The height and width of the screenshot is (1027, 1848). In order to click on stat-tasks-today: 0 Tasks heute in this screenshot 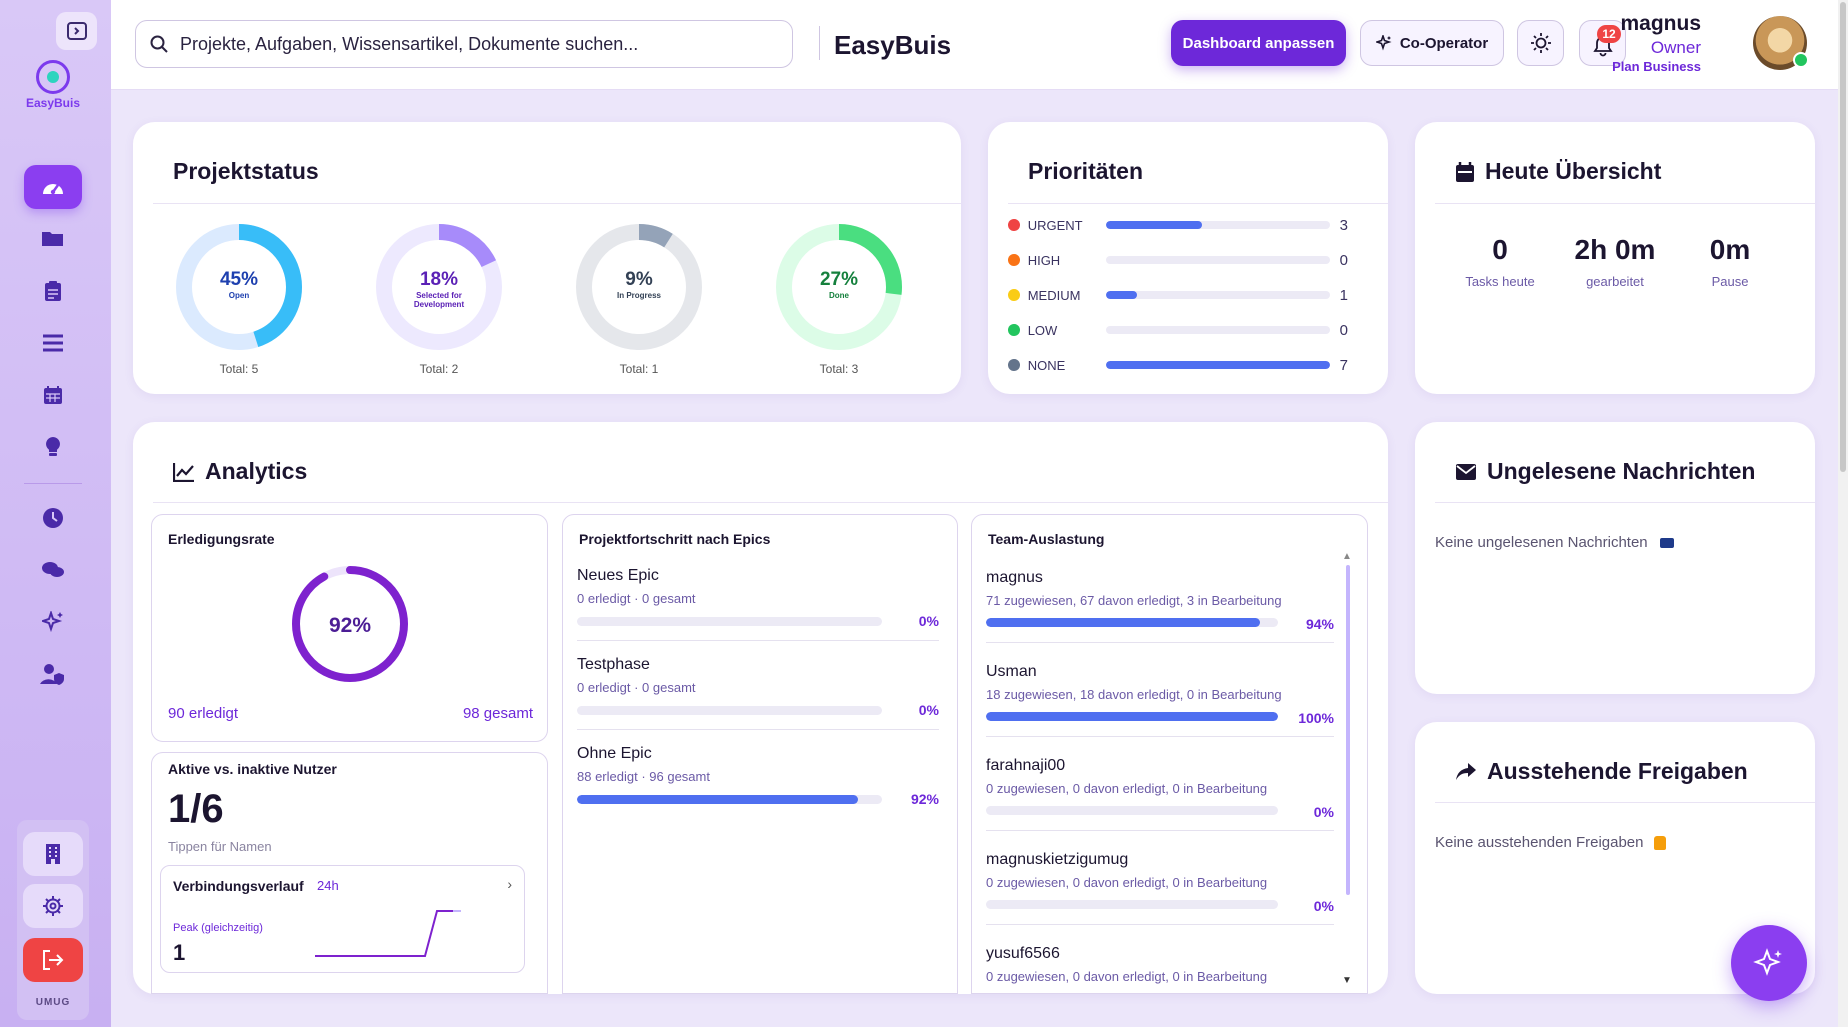, I will do `click(1500, 261)`.